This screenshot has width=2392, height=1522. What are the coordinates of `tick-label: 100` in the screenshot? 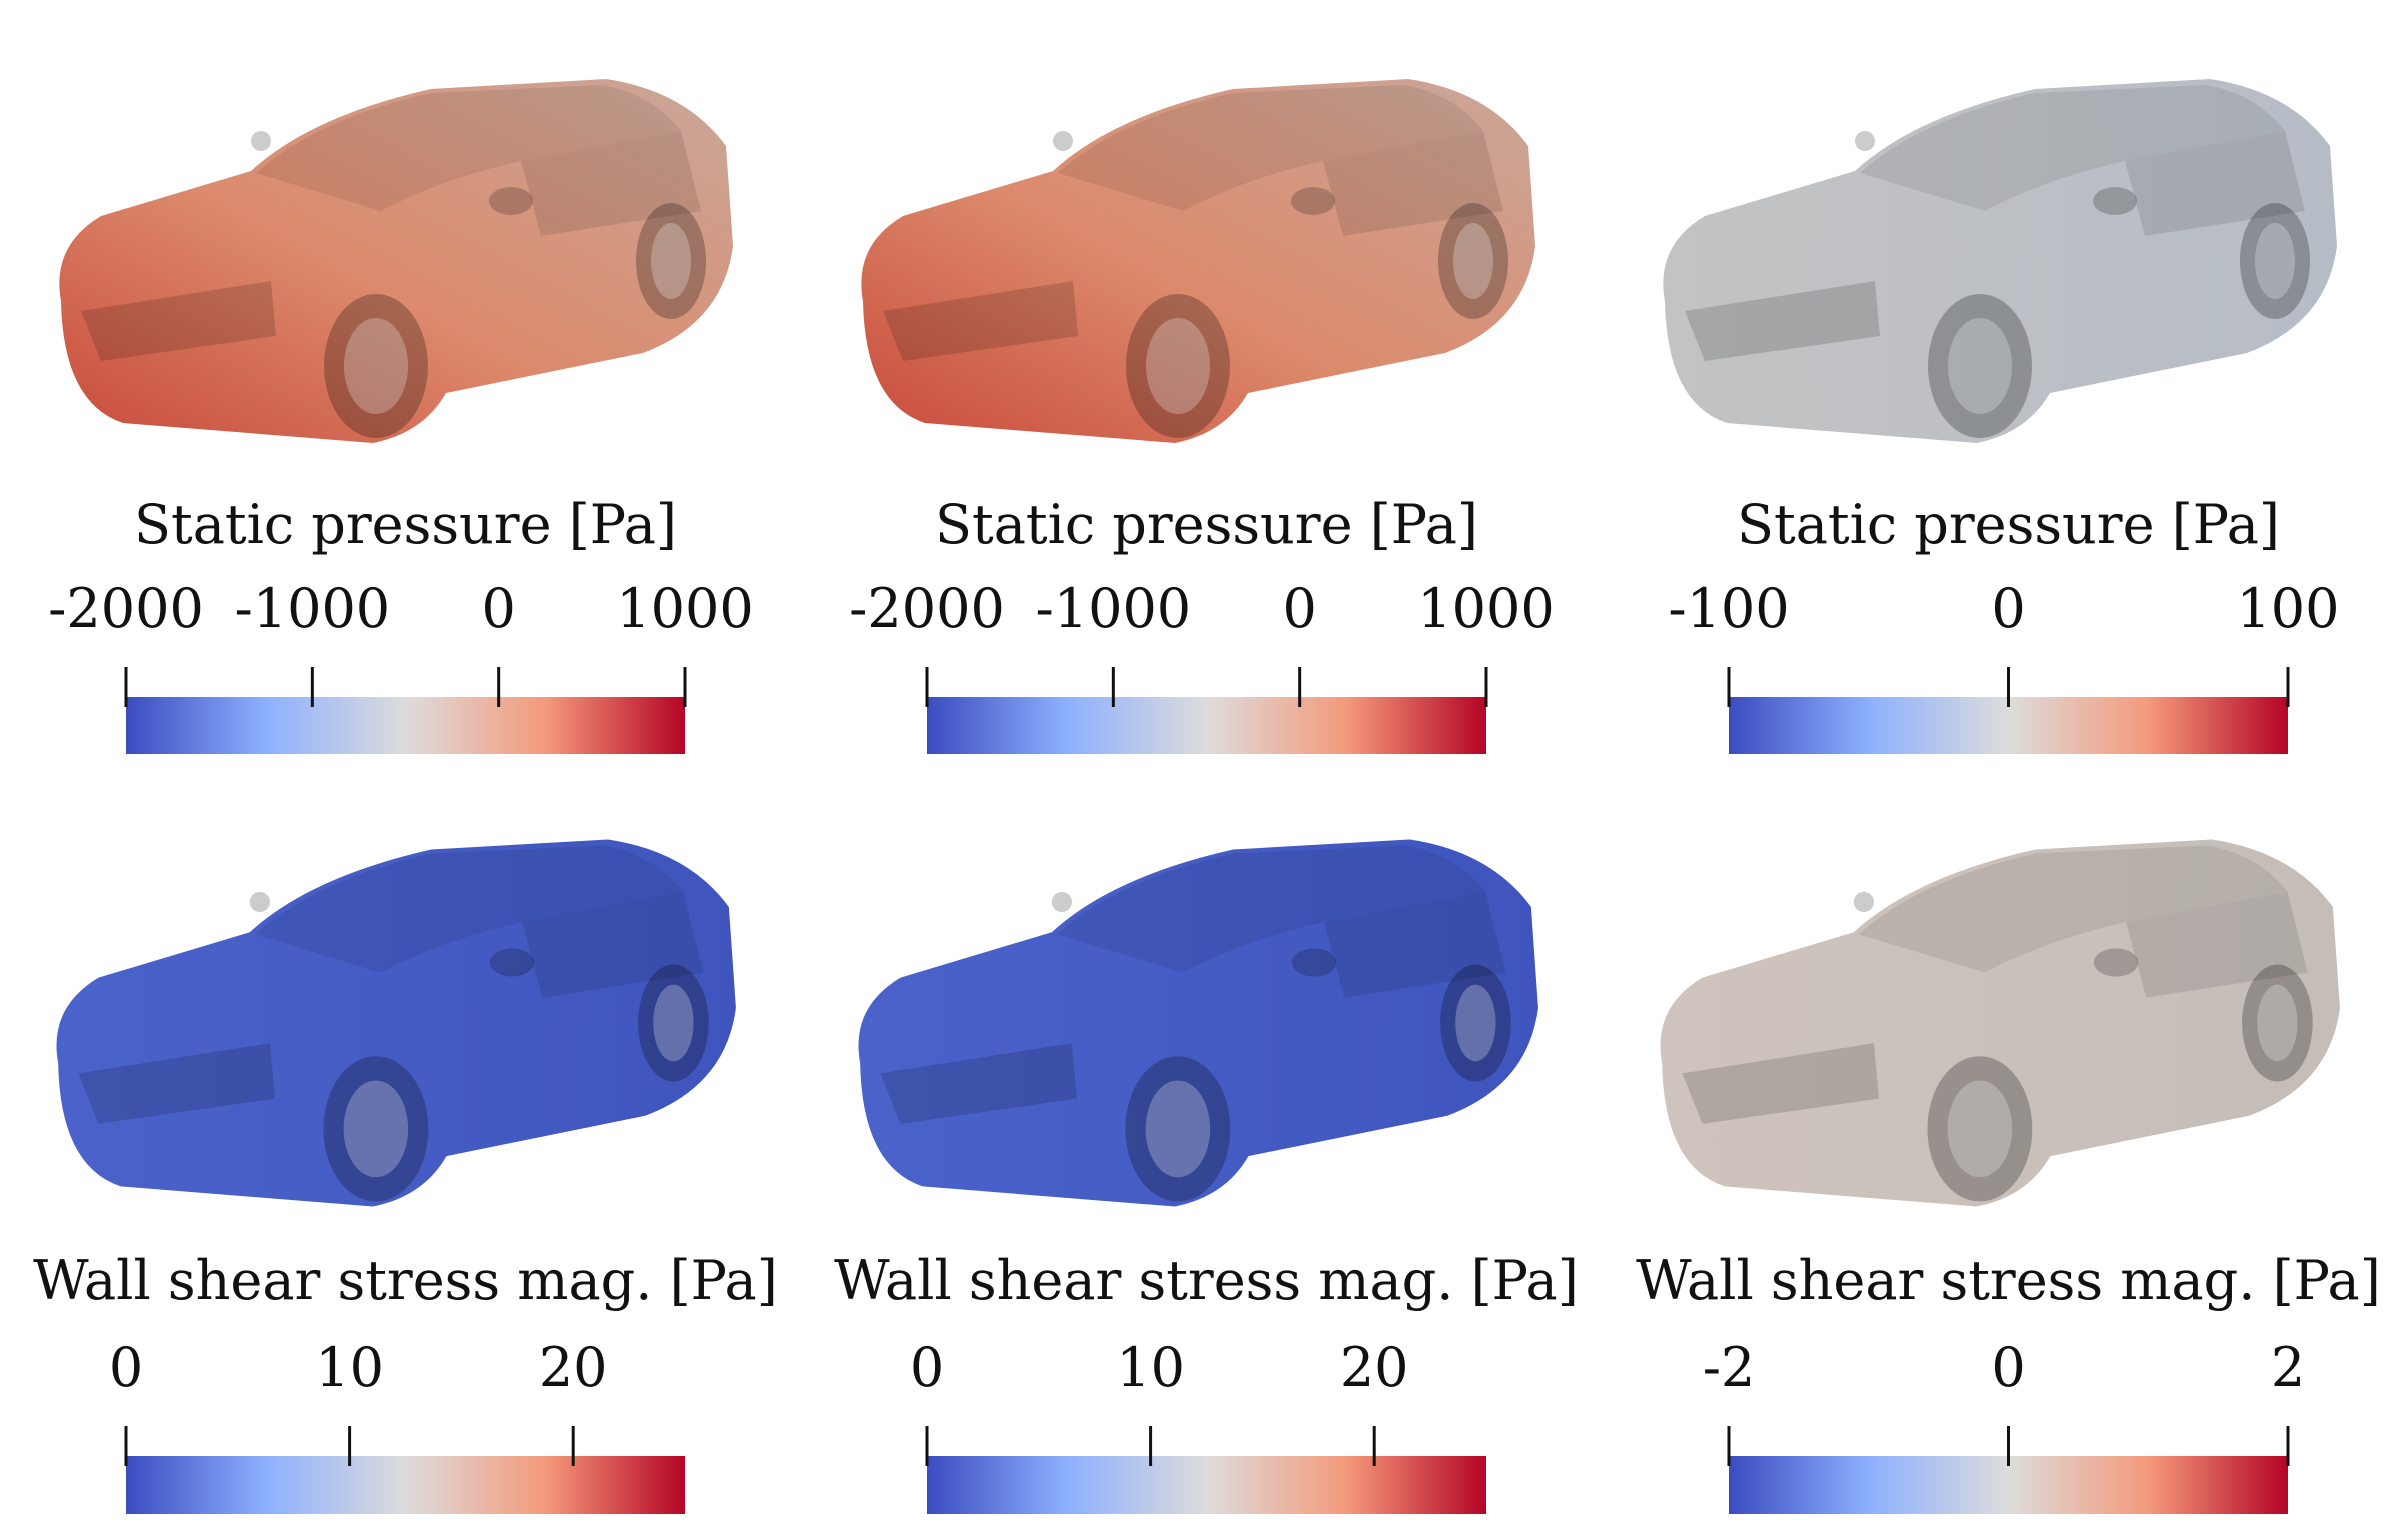 It's located at (2287, 608).